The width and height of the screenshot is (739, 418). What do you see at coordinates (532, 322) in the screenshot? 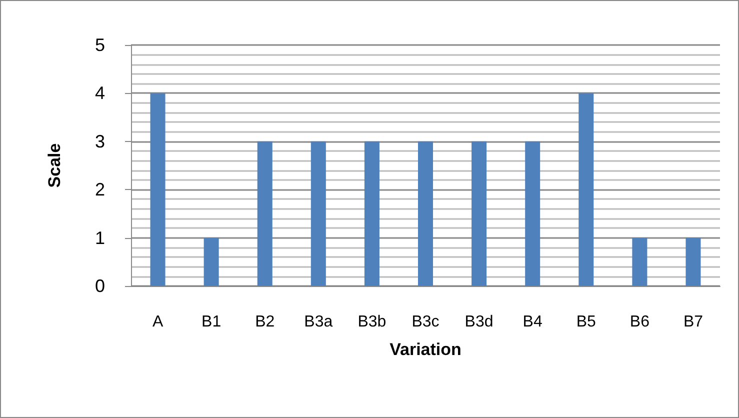
I see `x-tick-label: B4` at bounding box center [532, 322].